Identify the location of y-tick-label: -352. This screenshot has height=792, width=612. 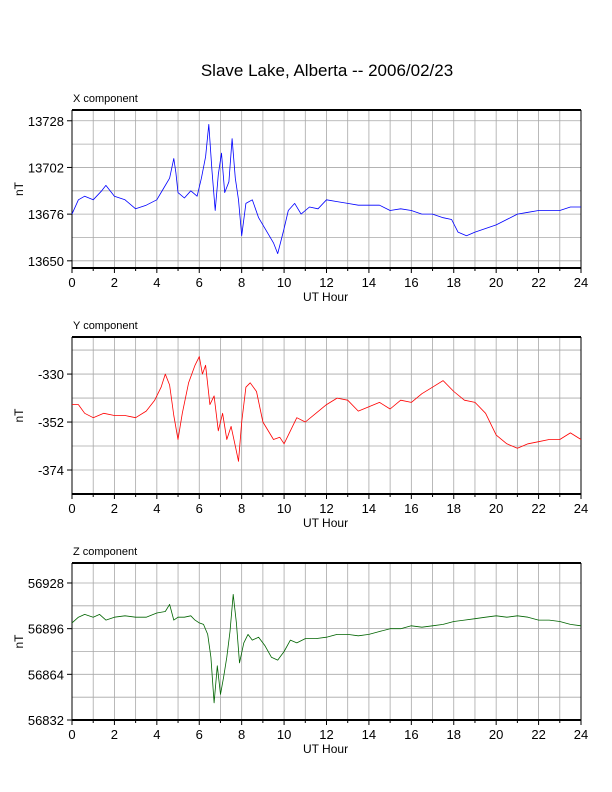
(51, 422).